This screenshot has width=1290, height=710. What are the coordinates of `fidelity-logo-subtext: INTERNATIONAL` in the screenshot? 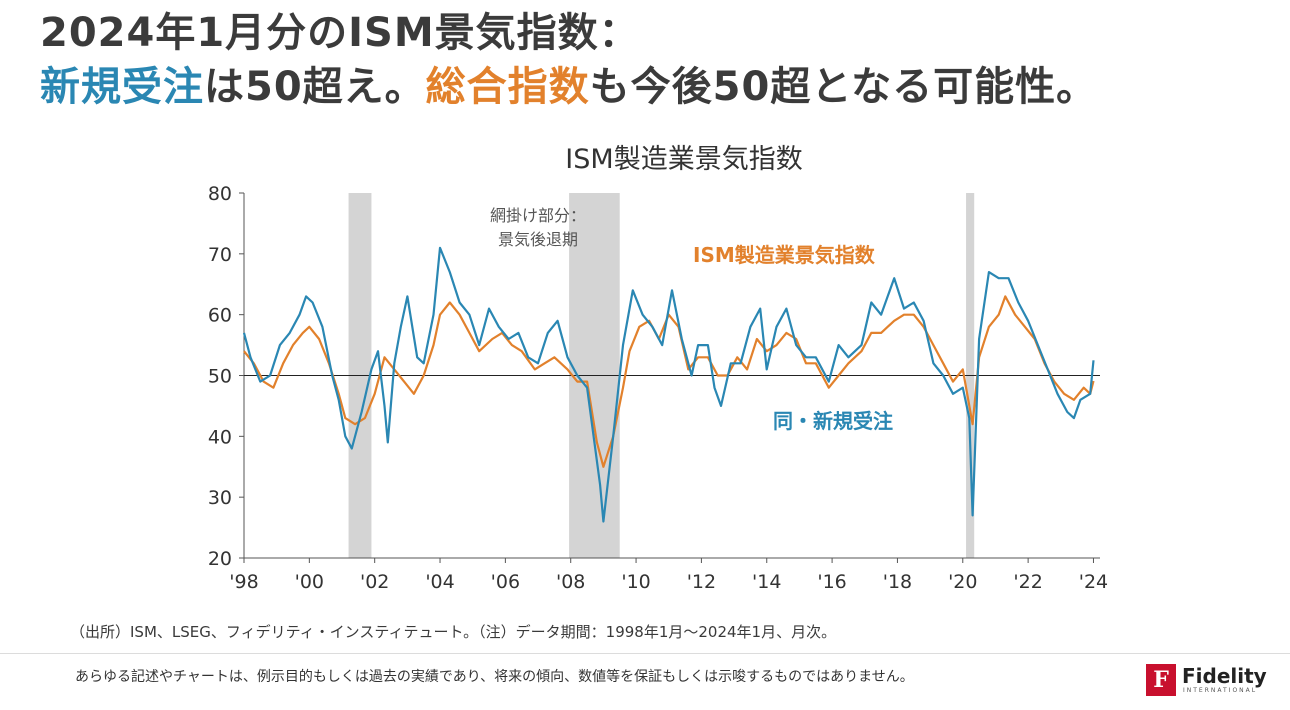 It's located at (1220, 690).